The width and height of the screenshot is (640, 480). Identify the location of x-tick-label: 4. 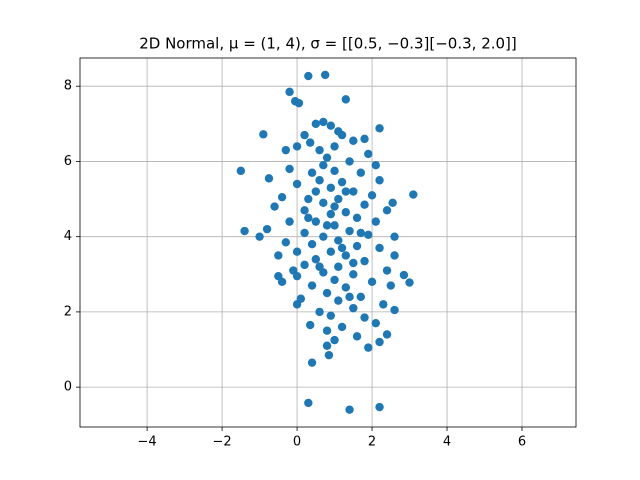
(447, 442).